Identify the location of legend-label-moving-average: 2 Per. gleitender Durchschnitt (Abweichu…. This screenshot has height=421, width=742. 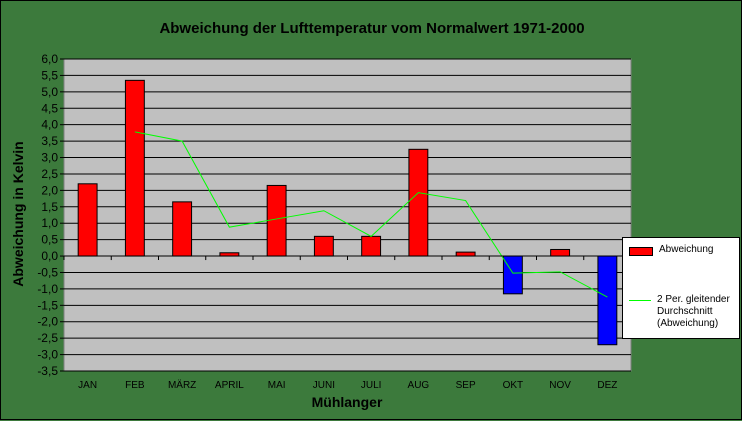
(693, 311).